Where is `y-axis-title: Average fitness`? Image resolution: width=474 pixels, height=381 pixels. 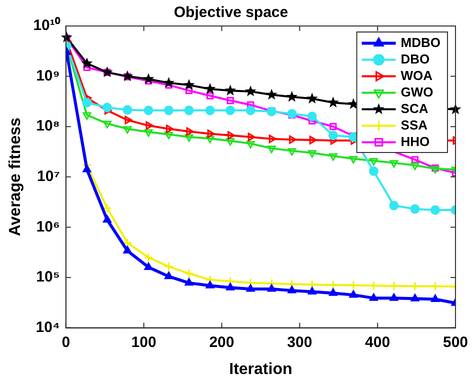 y-axis-title: Average fitness is located at coordinates (15, 177).